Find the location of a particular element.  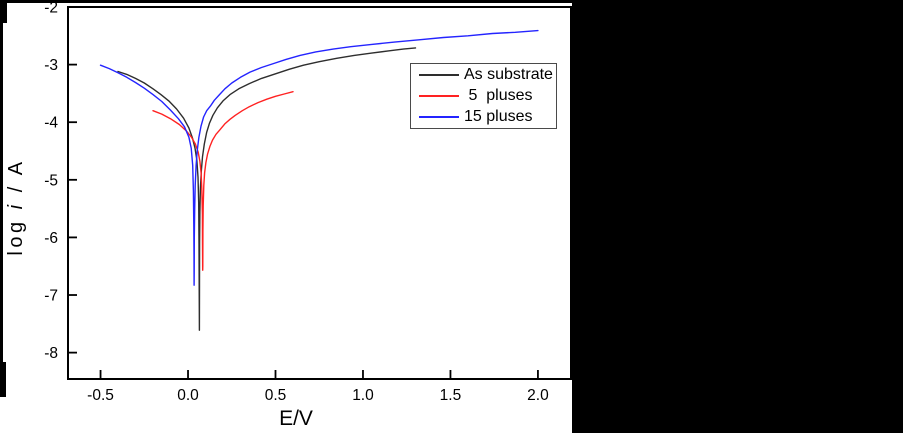

x-tick-label: 0.5 is located at coordinates (276, 395).